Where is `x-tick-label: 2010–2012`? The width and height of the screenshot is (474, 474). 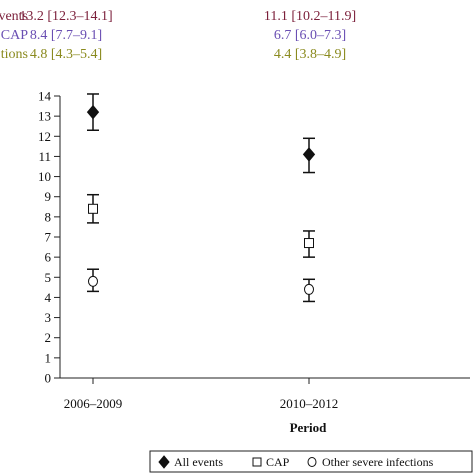 x-tick-label: 2010–2012 is located at coordinates (309, 403).